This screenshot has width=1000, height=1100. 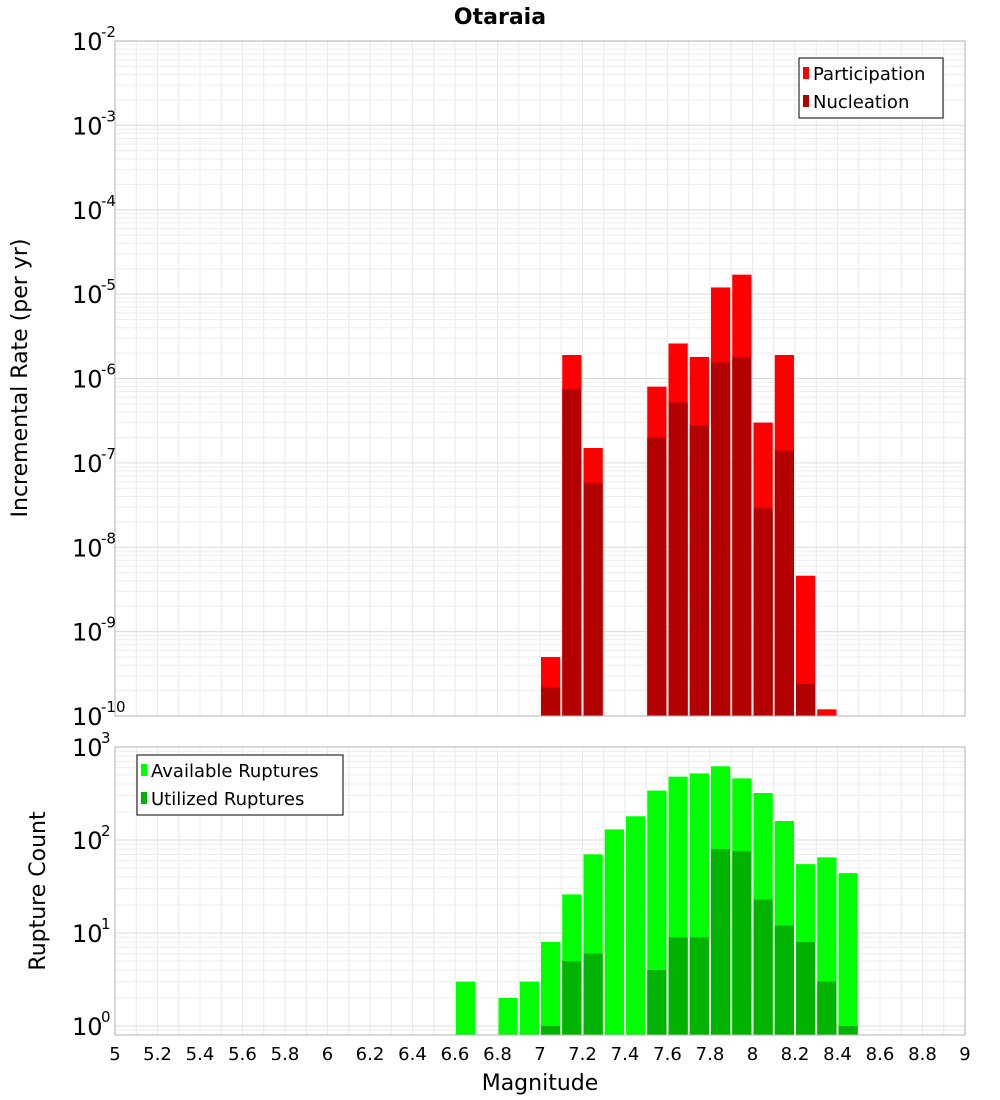 I want to click on x-tick-label: 8.6, so click(x=880, y=1054).